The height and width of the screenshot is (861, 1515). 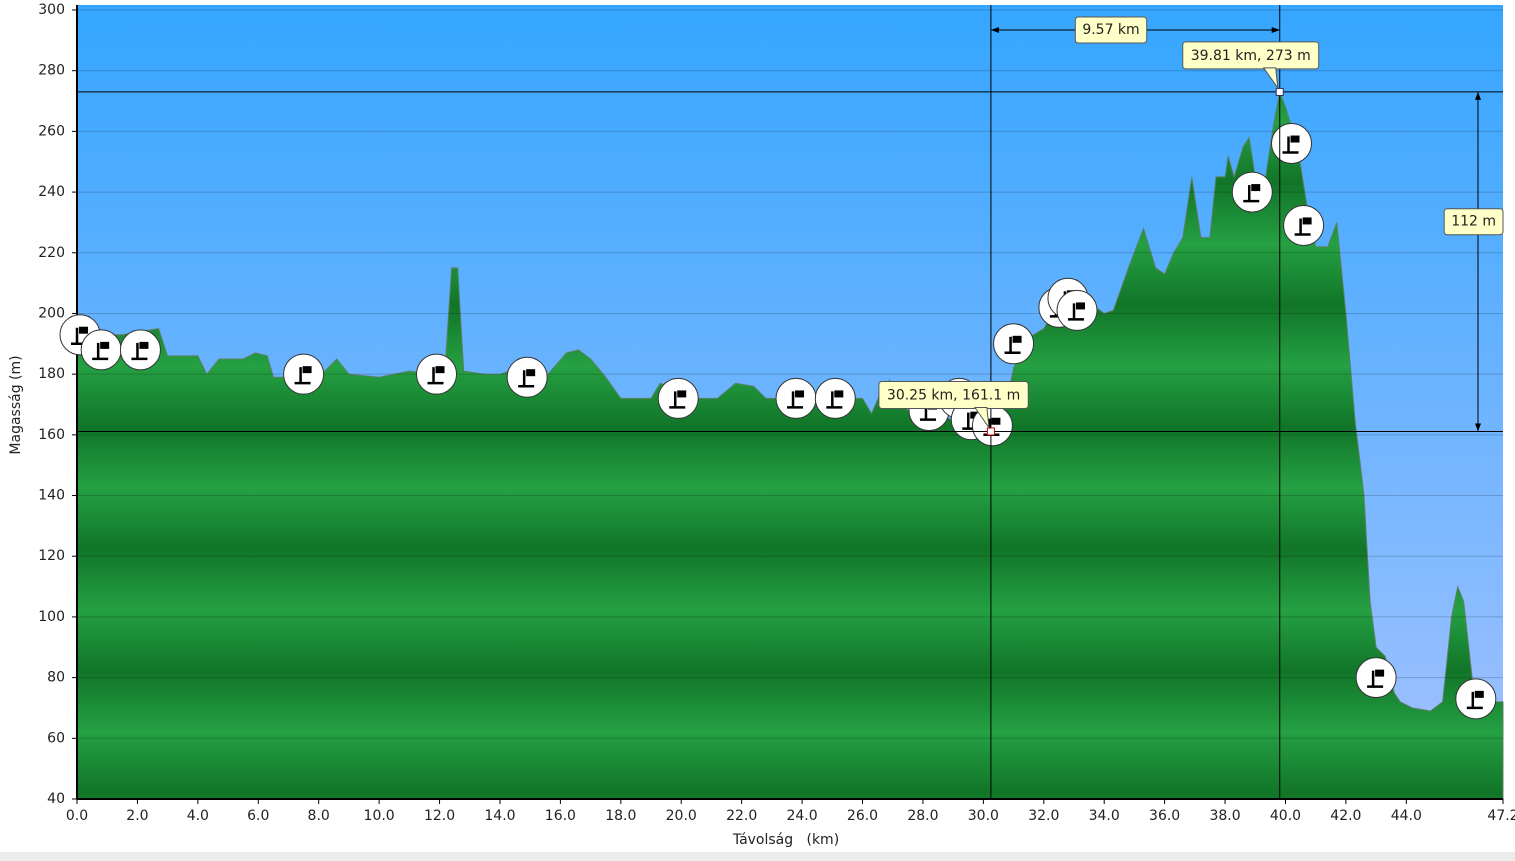 What do you see at coordinates (922, 816) in the screenshot?
I see `x-tick-label: 28.0` at bounding box center [922, 816].